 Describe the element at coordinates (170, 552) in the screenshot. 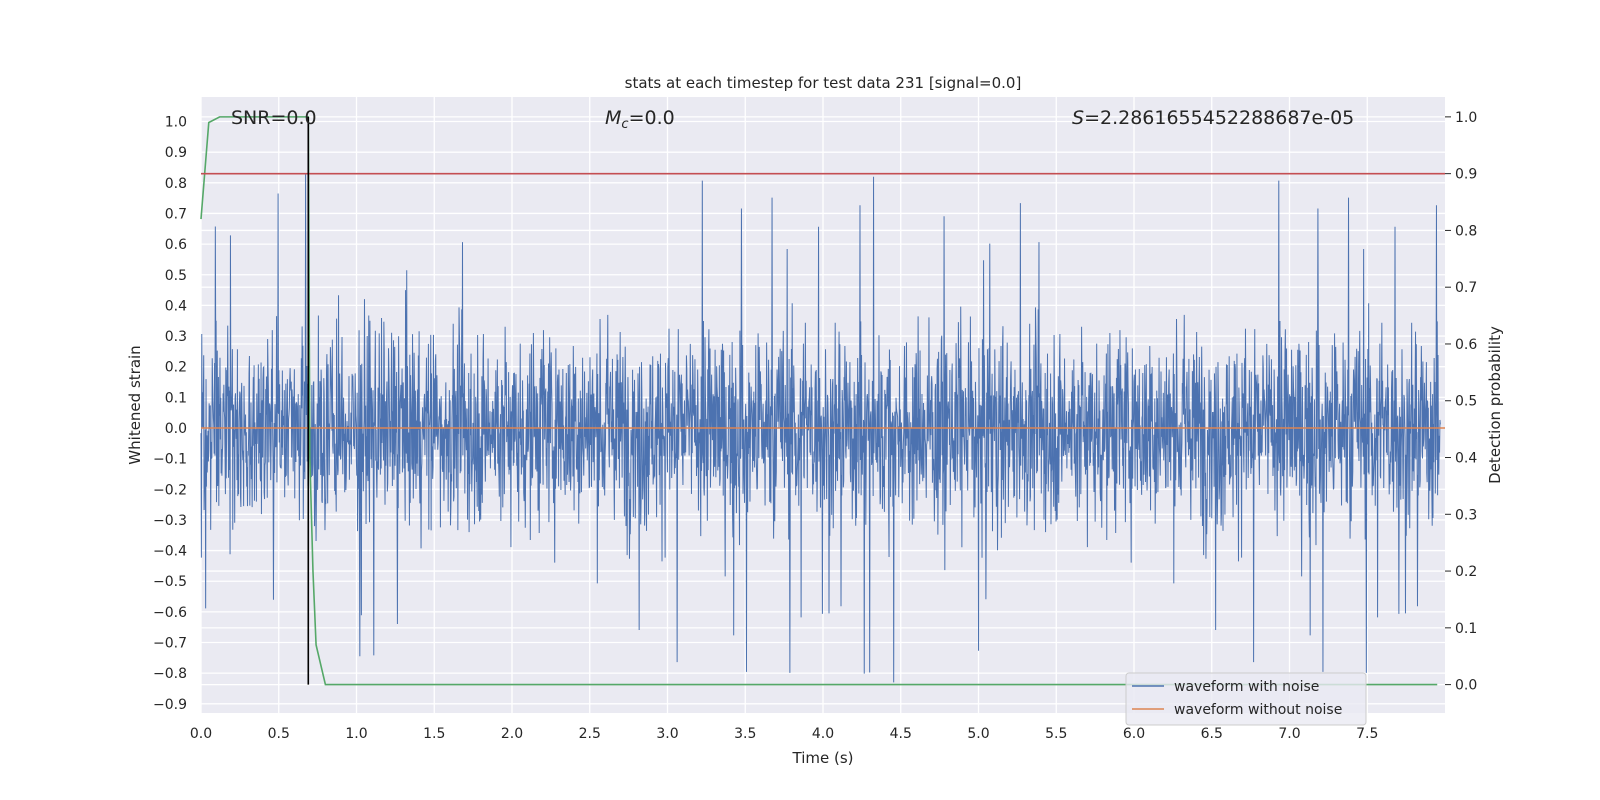

I see `y-tick-label: −0.4` at that location.